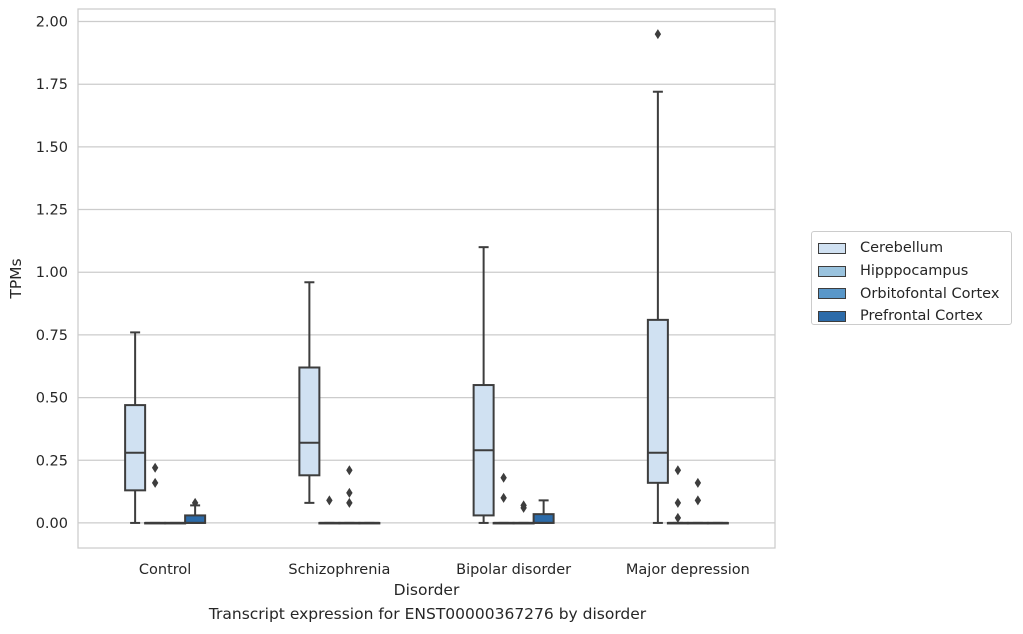  I want to click on y-tick-label: 2.00, so click(52, 23).